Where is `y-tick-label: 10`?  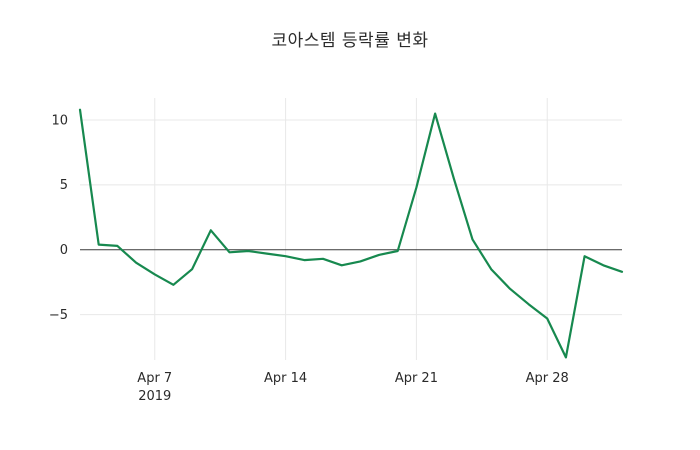 y-tick-label: 10 is located at coordinates (59, 120).